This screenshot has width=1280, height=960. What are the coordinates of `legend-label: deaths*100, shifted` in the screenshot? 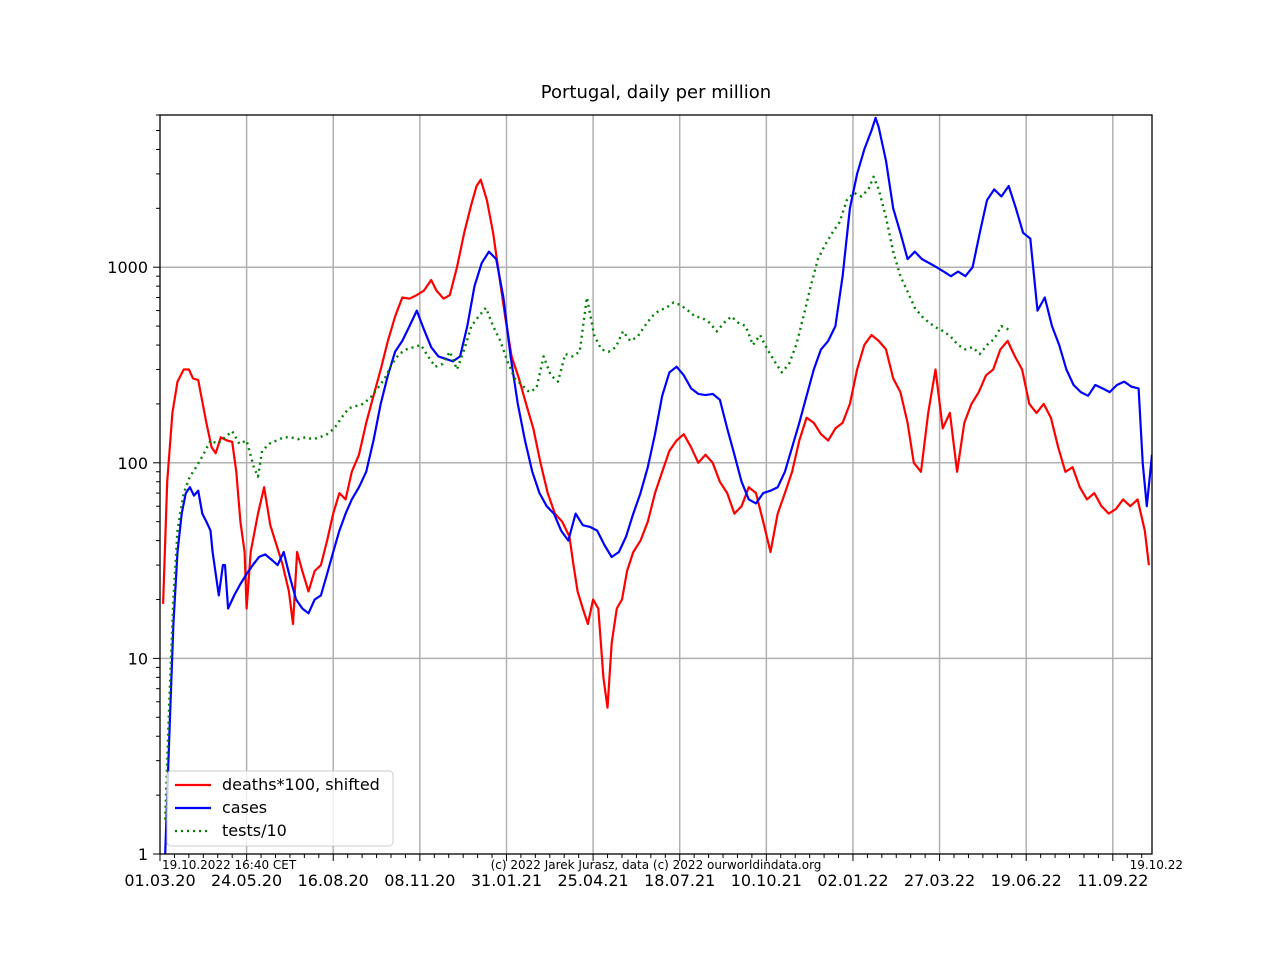 It's located at (301, 784).